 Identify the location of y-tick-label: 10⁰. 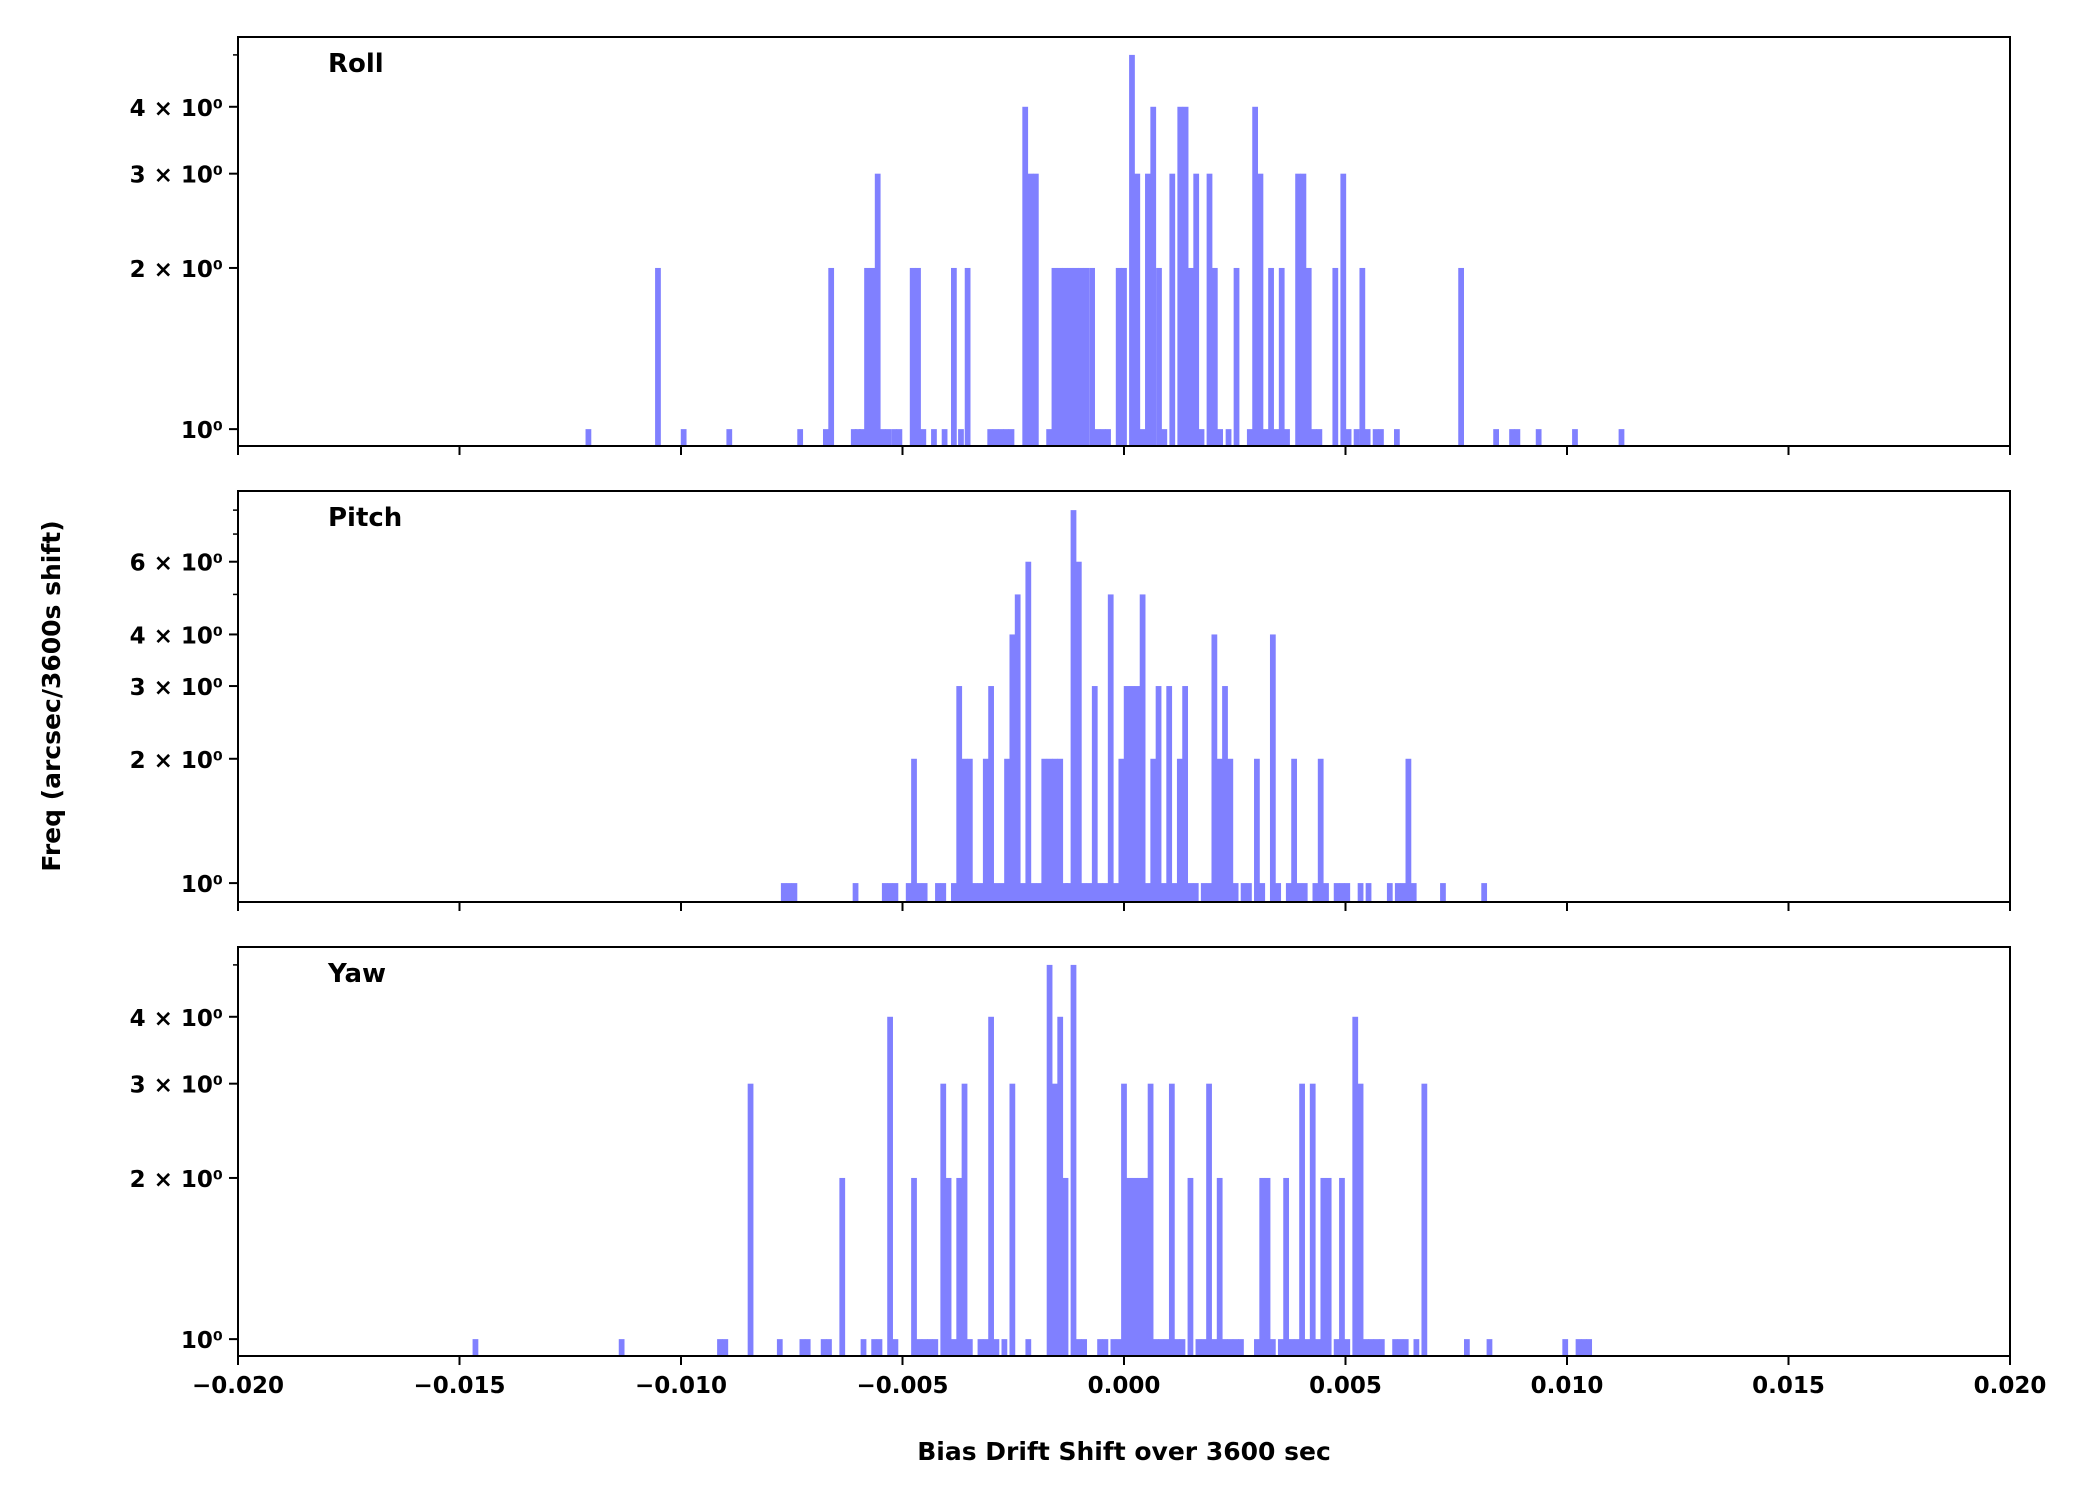
(202, 431).